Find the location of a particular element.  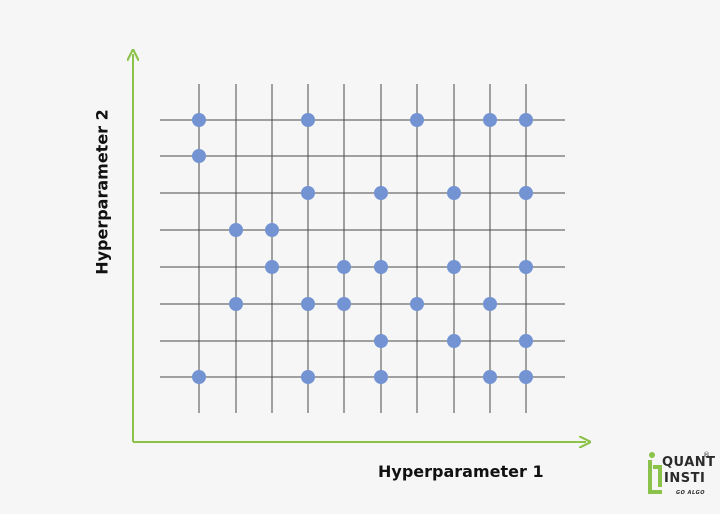

x-axis-label: Hyperparameter 1 is located at coordinates (461, 471).